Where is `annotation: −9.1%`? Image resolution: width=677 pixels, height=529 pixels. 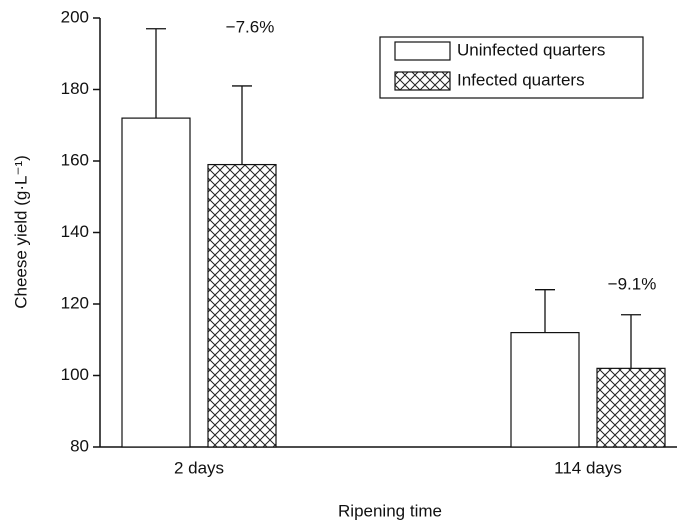
annotation: −9.1% is located at coordinates (632, 283).